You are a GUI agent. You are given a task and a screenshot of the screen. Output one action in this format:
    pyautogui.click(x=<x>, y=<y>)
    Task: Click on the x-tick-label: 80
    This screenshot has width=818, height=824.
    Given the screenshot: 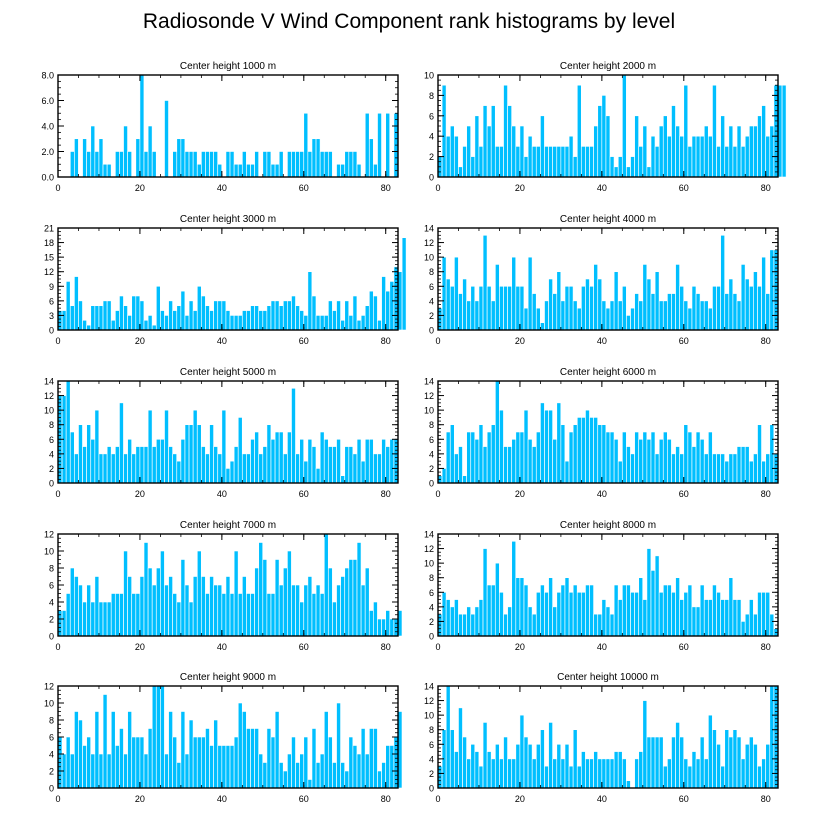 What is the action you would take?
    pyautogui.click(x=766, y=341)
    